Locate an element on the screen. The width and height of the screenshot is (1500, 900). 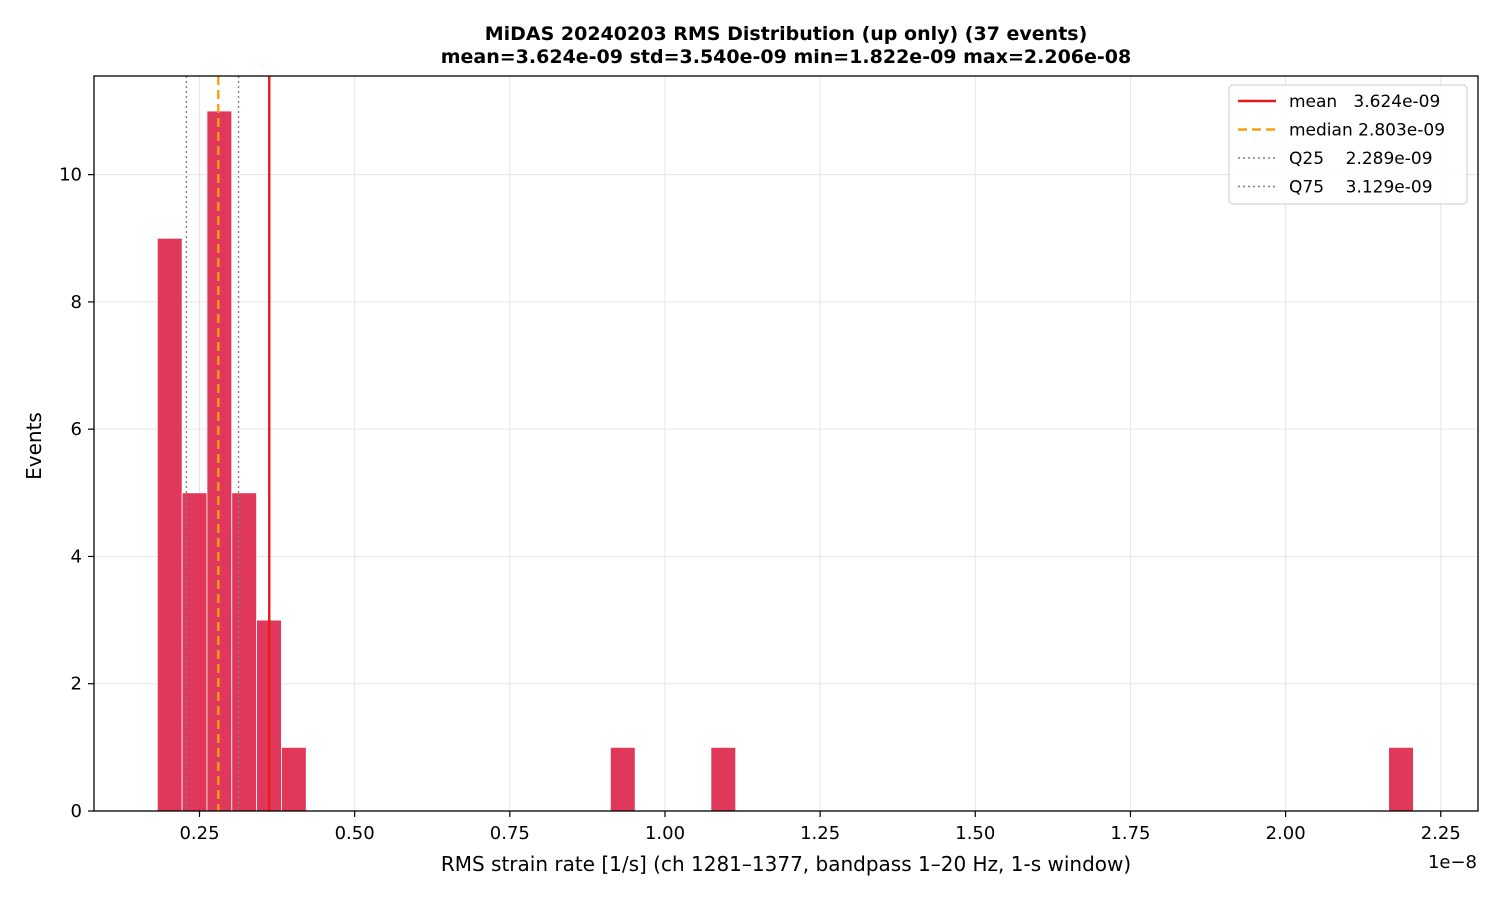
y-tick-label-4: 8 is located at coordinates (76, 302).